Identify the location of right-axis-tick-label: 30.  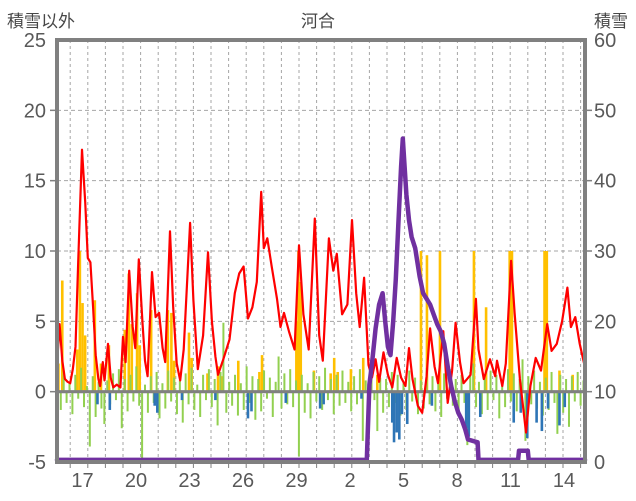
(605, 252).